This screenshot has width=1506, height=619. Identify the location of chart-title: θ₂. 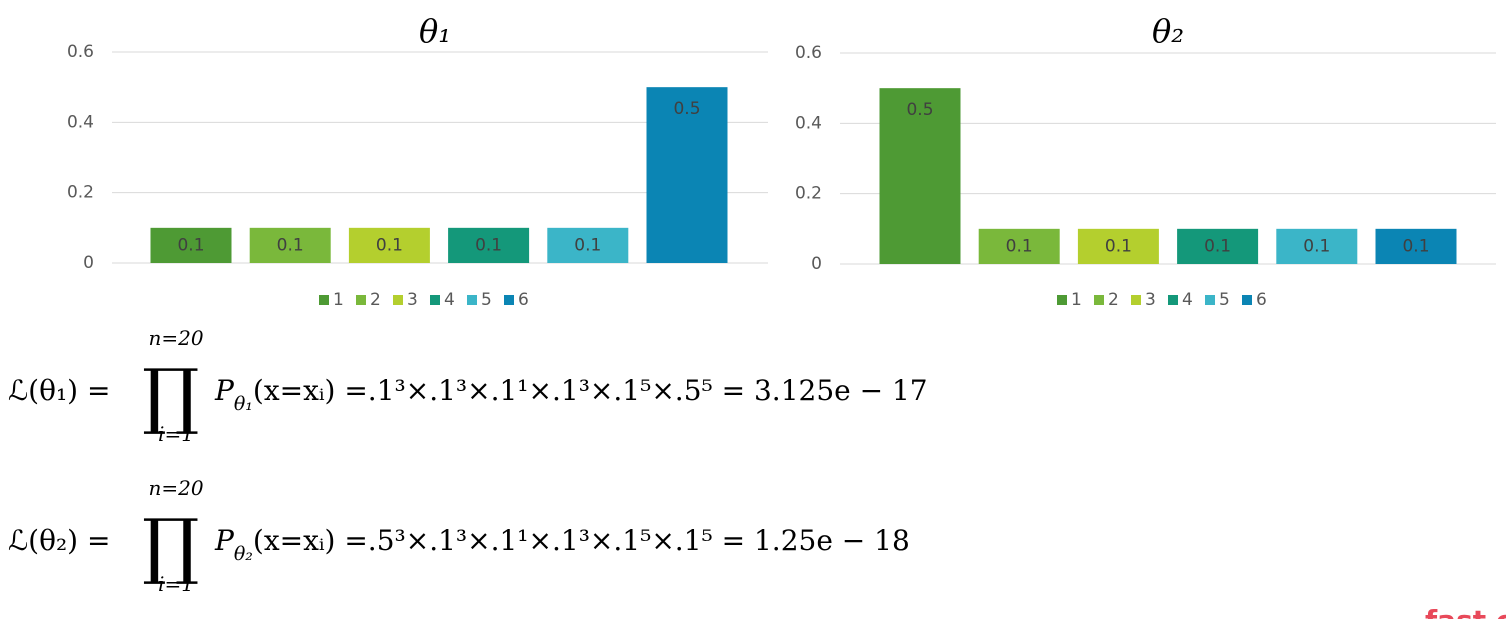
(1168, 31).